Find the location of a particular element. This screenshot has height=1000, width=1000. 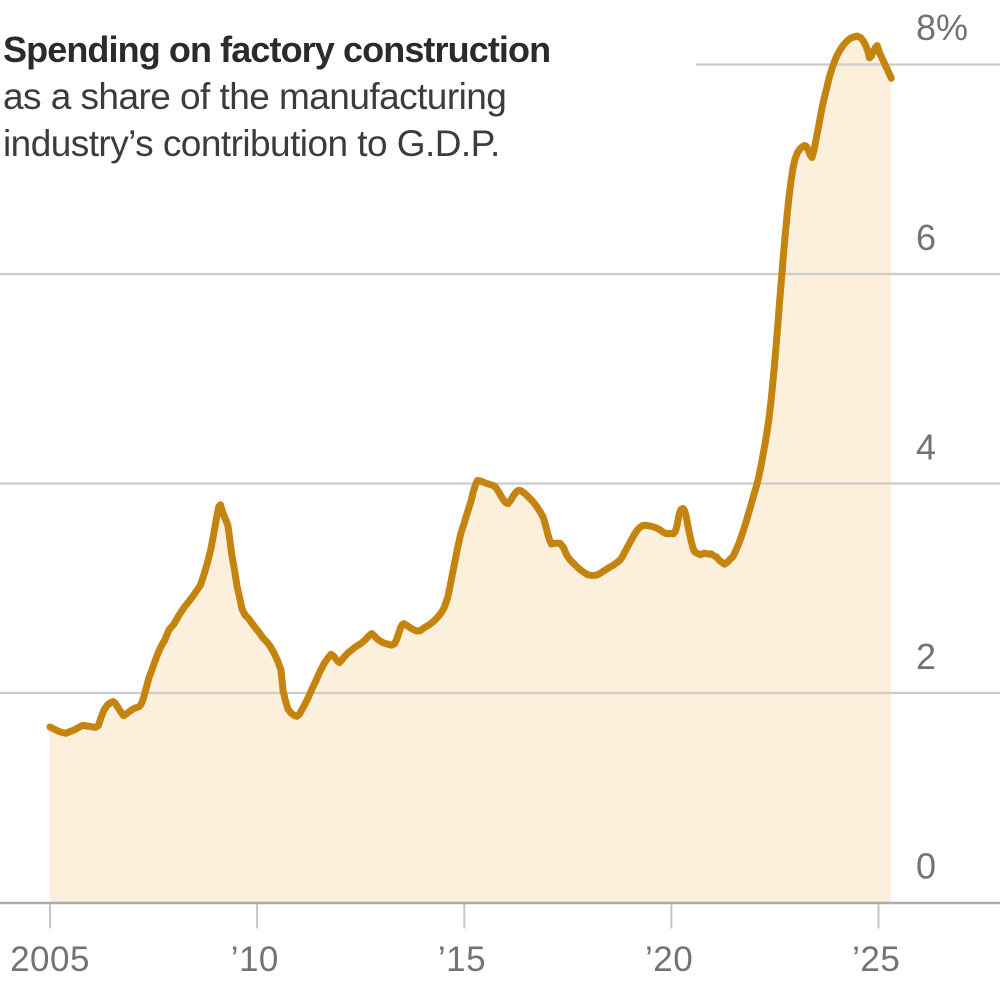

svg-text: 4 is located at coordinates (926, 447).